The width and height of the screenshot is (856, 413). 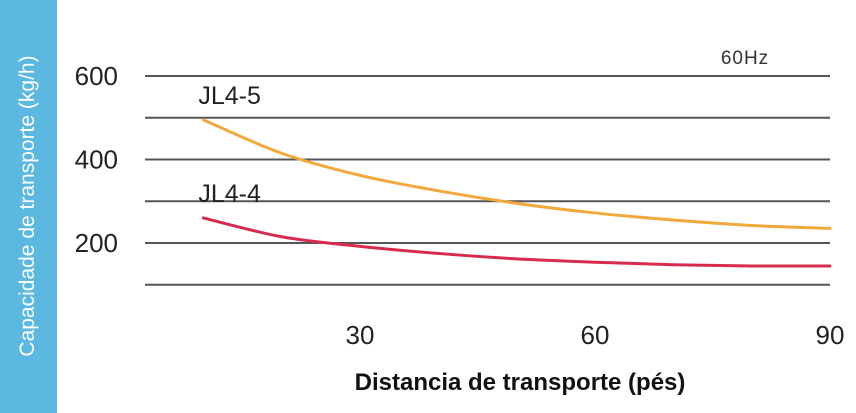 I want to click on series-label-jl4-5: JL4-5, so click(x=229, y=96).